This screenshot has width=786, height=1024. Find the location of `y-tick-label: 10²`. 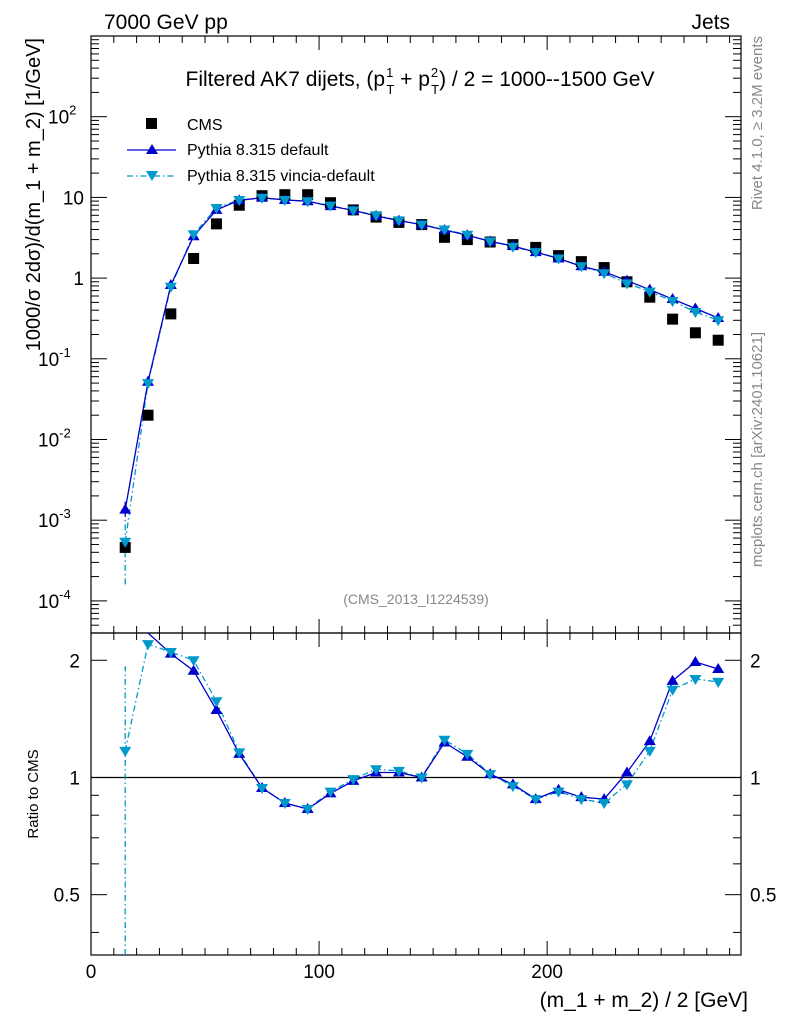

y-tick-label: 10² is located at coordinates (62, 116).